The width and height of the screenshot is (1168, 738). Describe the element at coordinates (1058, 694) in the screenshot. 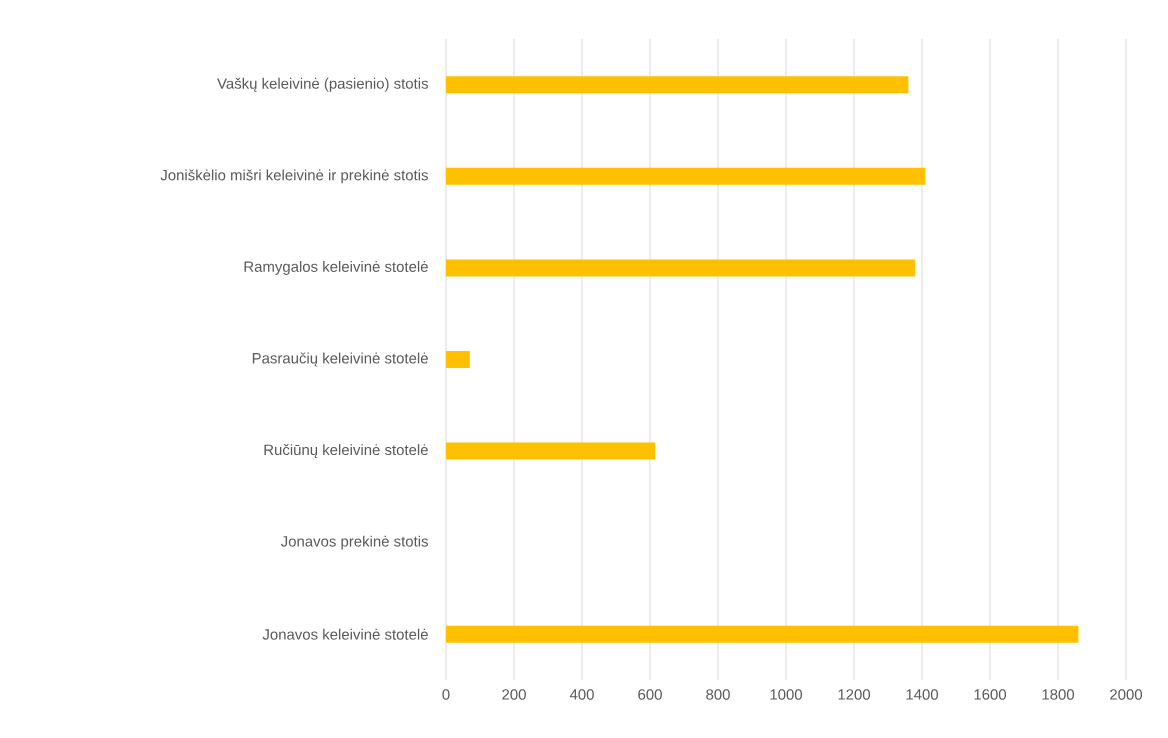

I see `x-tick-label: 1800` at that location.